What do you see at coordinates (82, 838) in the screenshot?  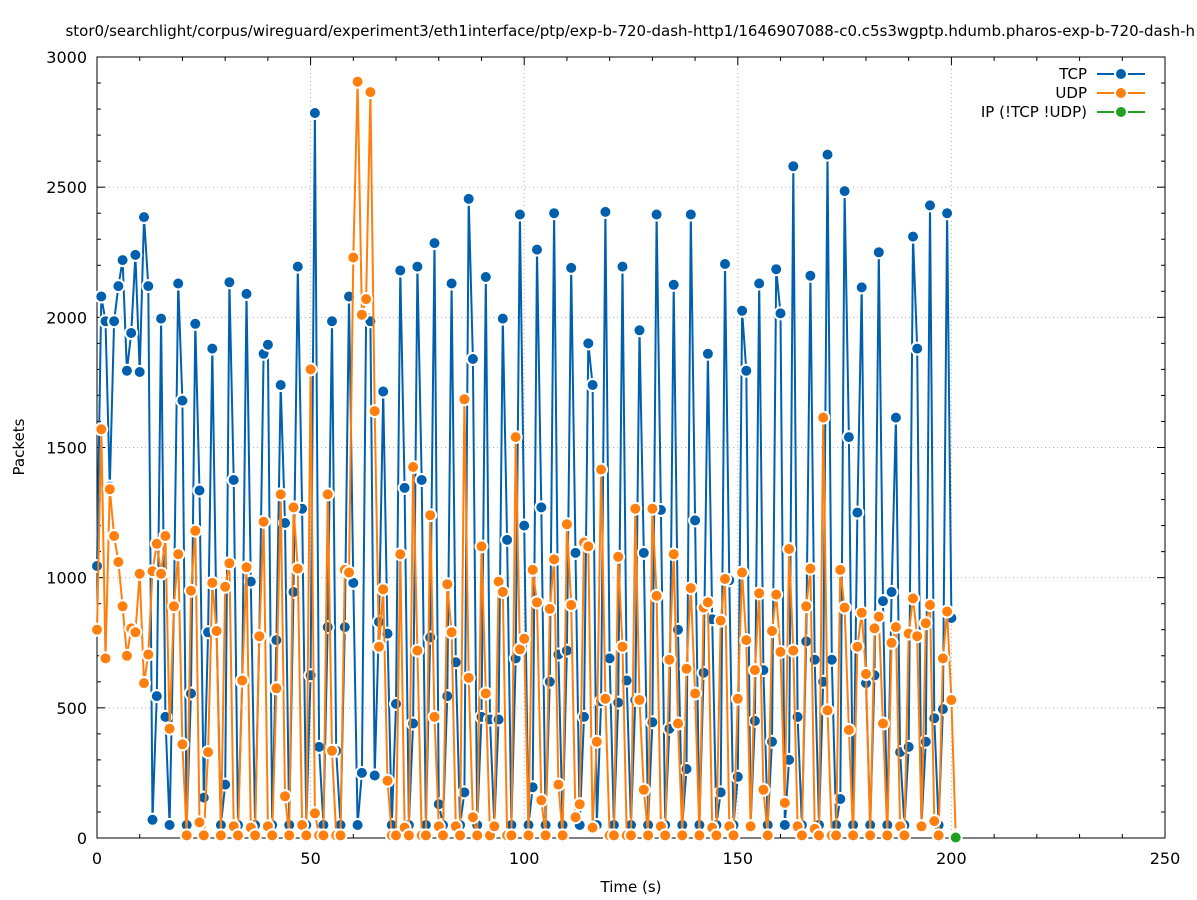 I see `y-tick-label: 0` at bounding box center [82, 838].